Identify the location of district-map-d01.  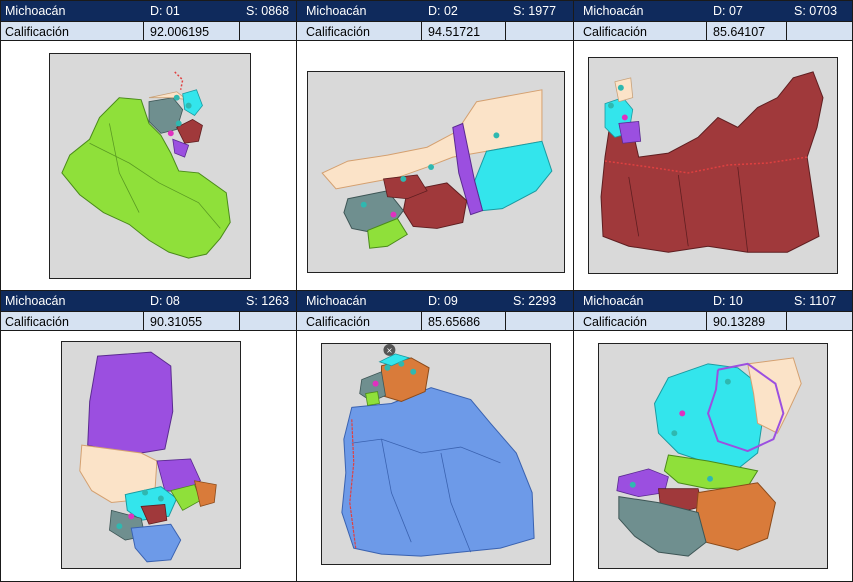
(146, 165).